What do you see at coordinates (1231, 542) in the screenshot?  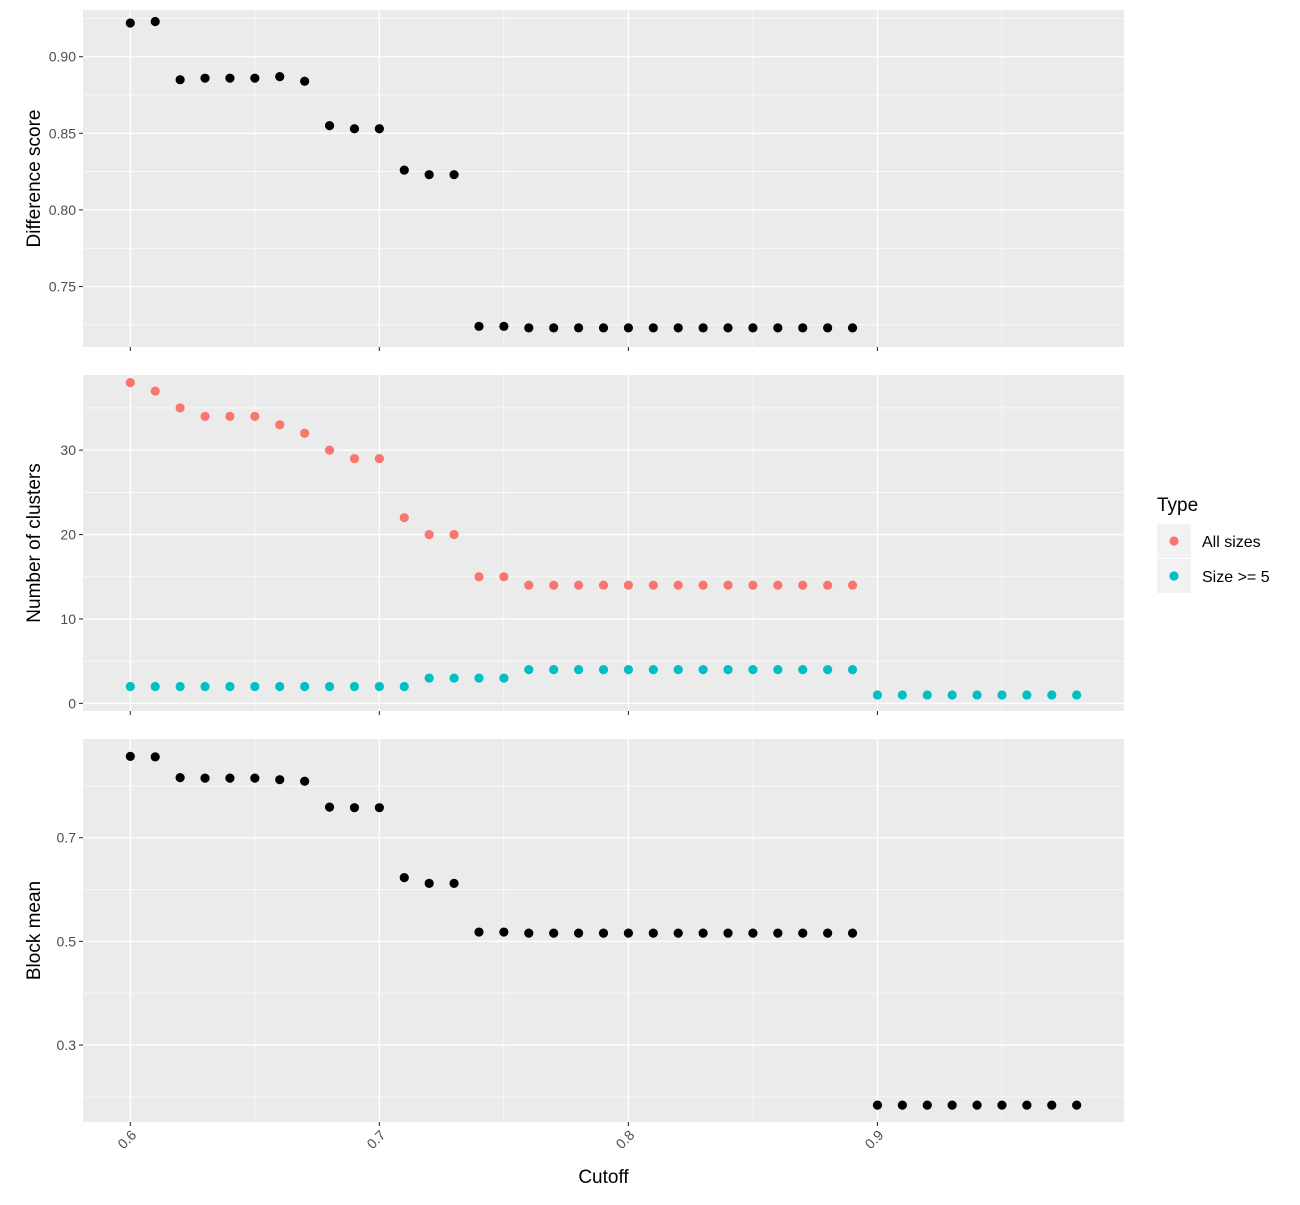 I see `legend-label: All sizes` at bounding box center [1231, 542].